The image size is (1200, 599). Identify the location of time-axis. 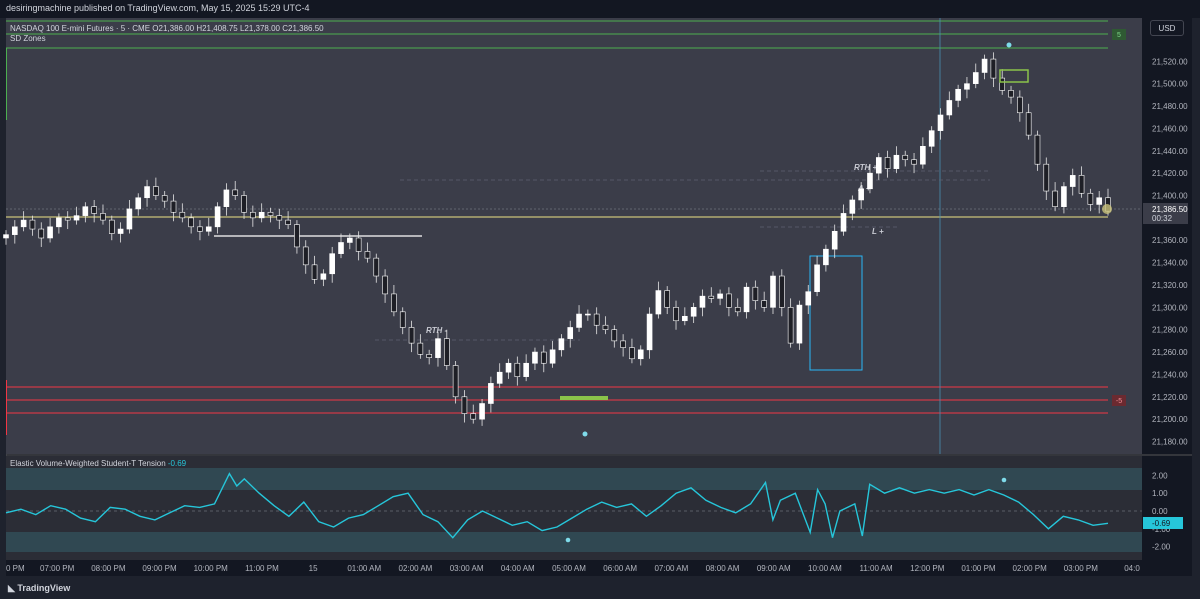
(599, 568).